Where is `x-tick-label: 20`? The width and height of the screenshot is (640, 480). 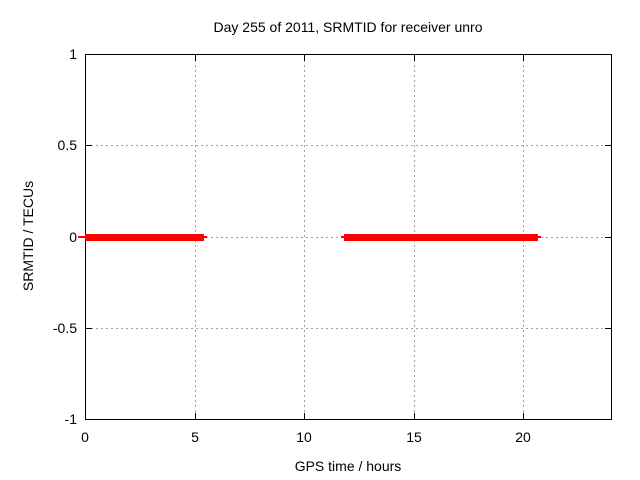
x-tick-label: 20 is located at coordinates (523, 437).